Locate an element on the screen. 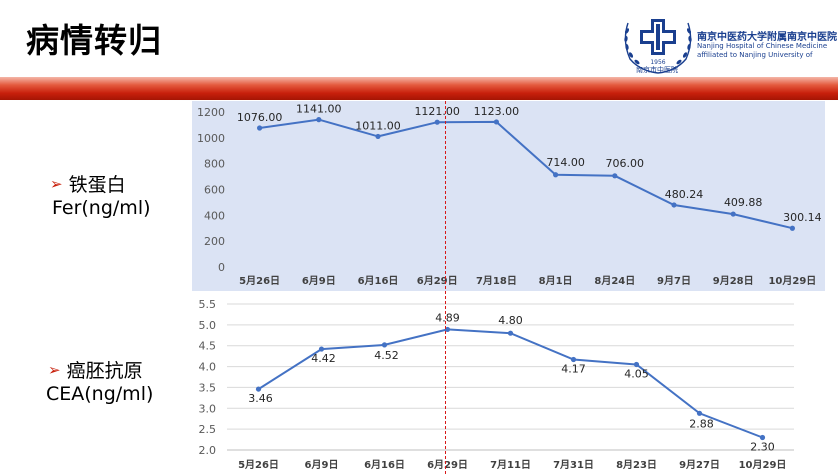  y-tick-label: 5.5 is located at coordinates (208, 304).